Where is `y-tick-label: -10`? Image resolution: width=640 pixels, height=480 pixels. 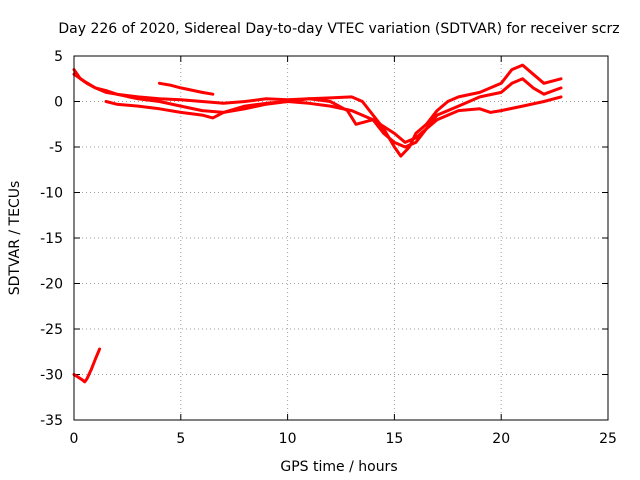
y-tick-label: -10 is located at coordinates (51, 194).